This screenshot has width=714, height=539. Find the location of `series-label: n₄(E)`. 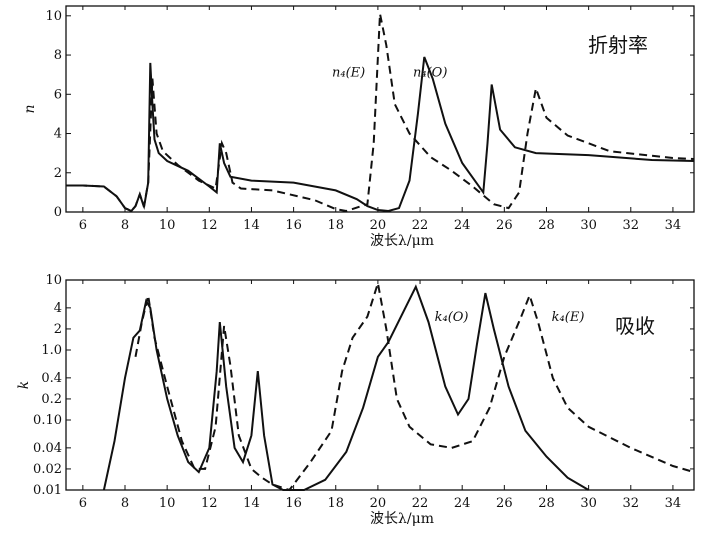

series-label: n₄(E) is located at coordinates (348, 73).